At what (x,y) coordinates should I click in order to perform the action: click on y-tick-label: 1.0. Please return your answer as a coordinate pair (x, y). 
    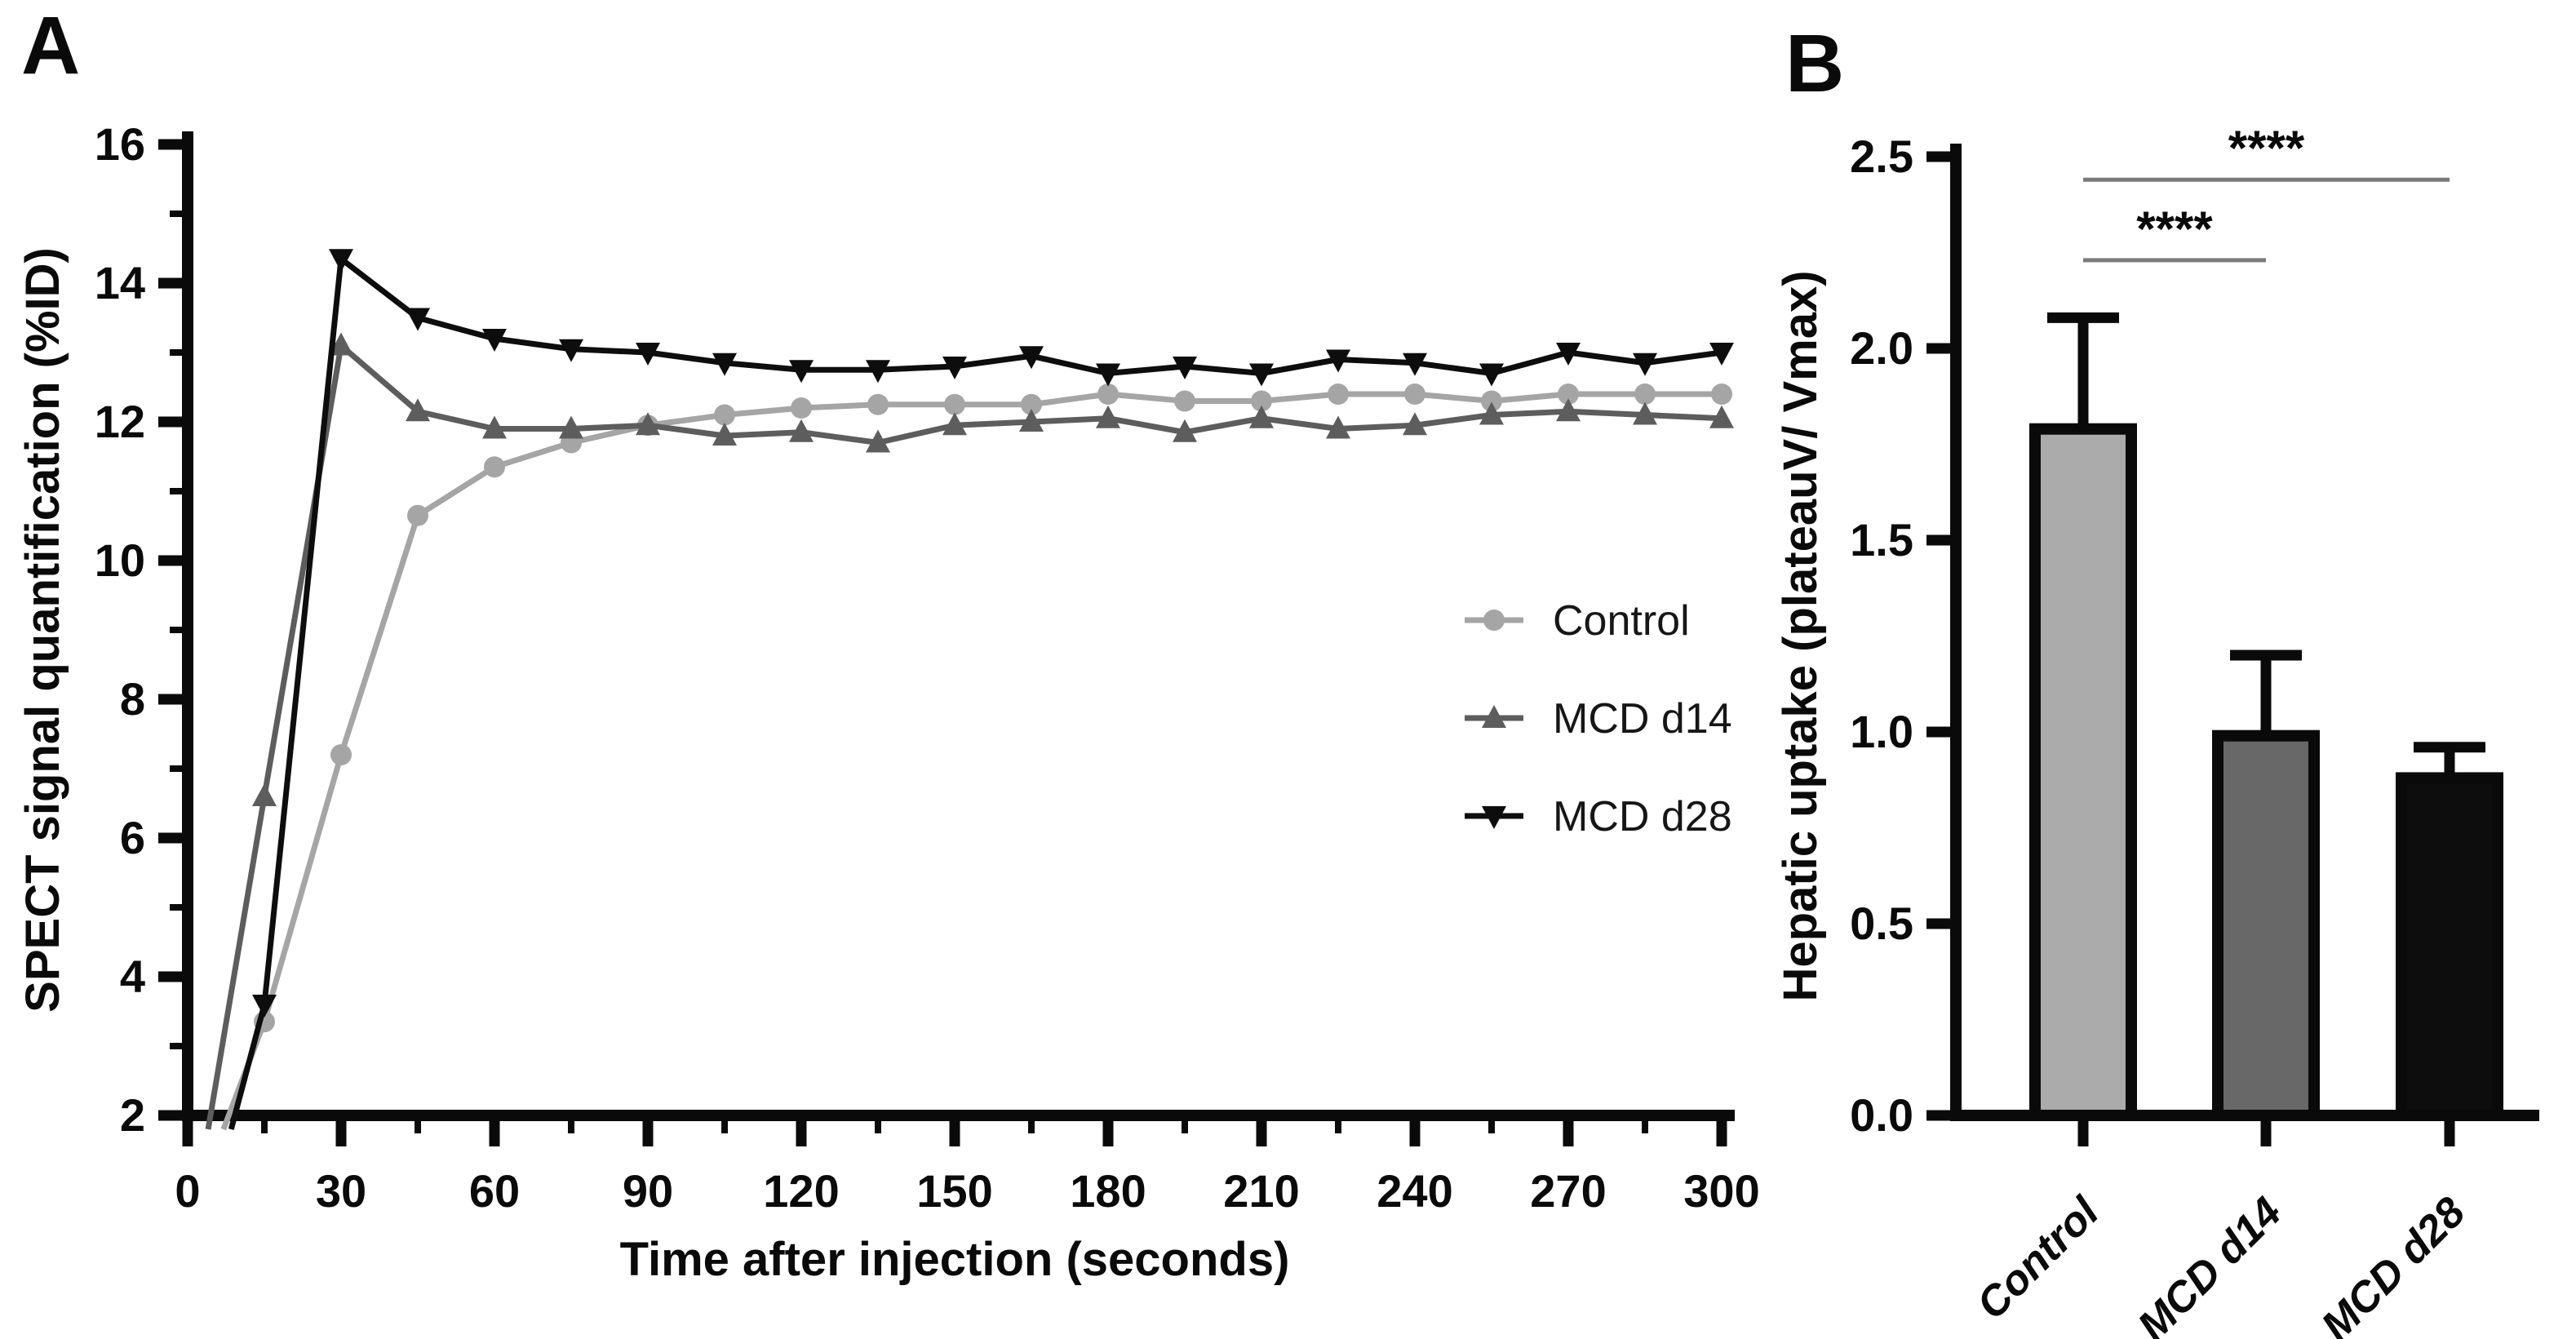
    Looking at the image, I should click on (1881, 731).